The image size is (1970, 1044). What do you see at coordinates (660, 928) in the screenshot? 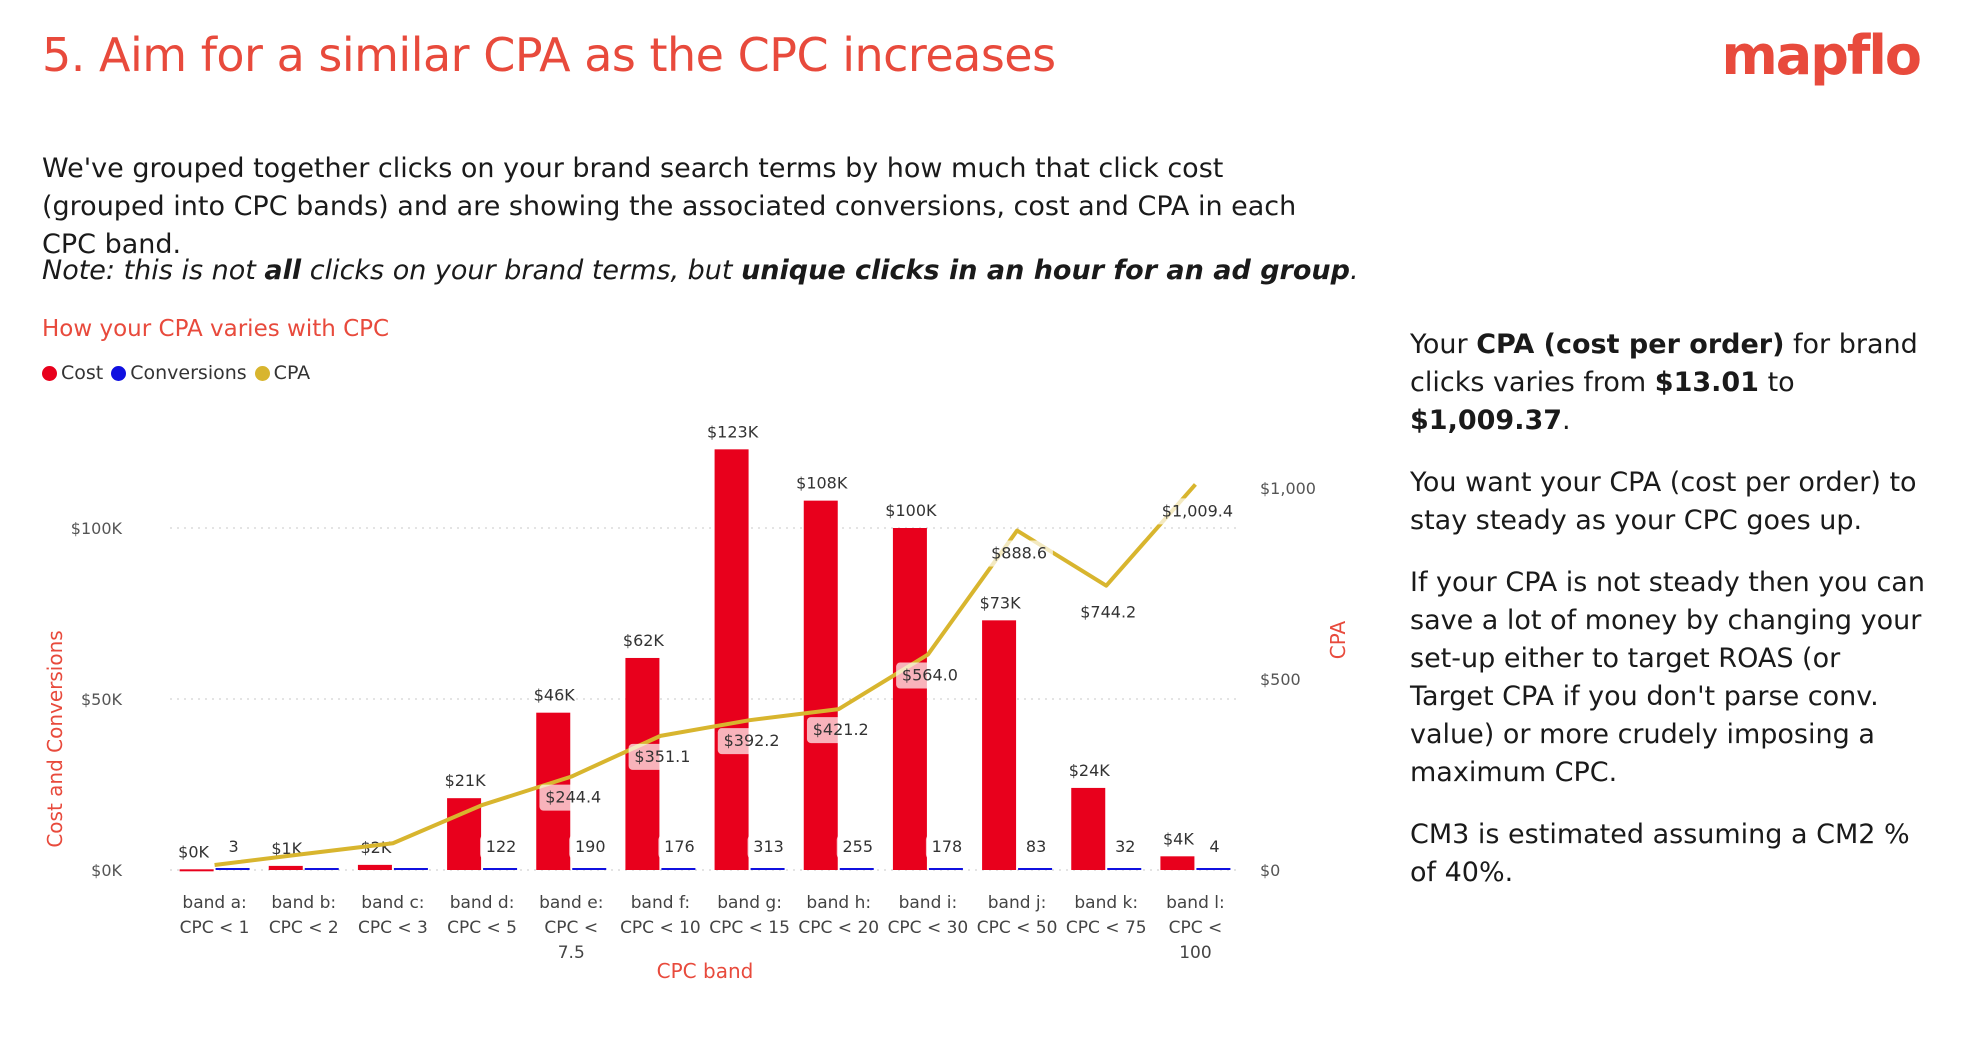
I see `x-axis-tick-label: CPC < 10` at bounding box center [660, 928].